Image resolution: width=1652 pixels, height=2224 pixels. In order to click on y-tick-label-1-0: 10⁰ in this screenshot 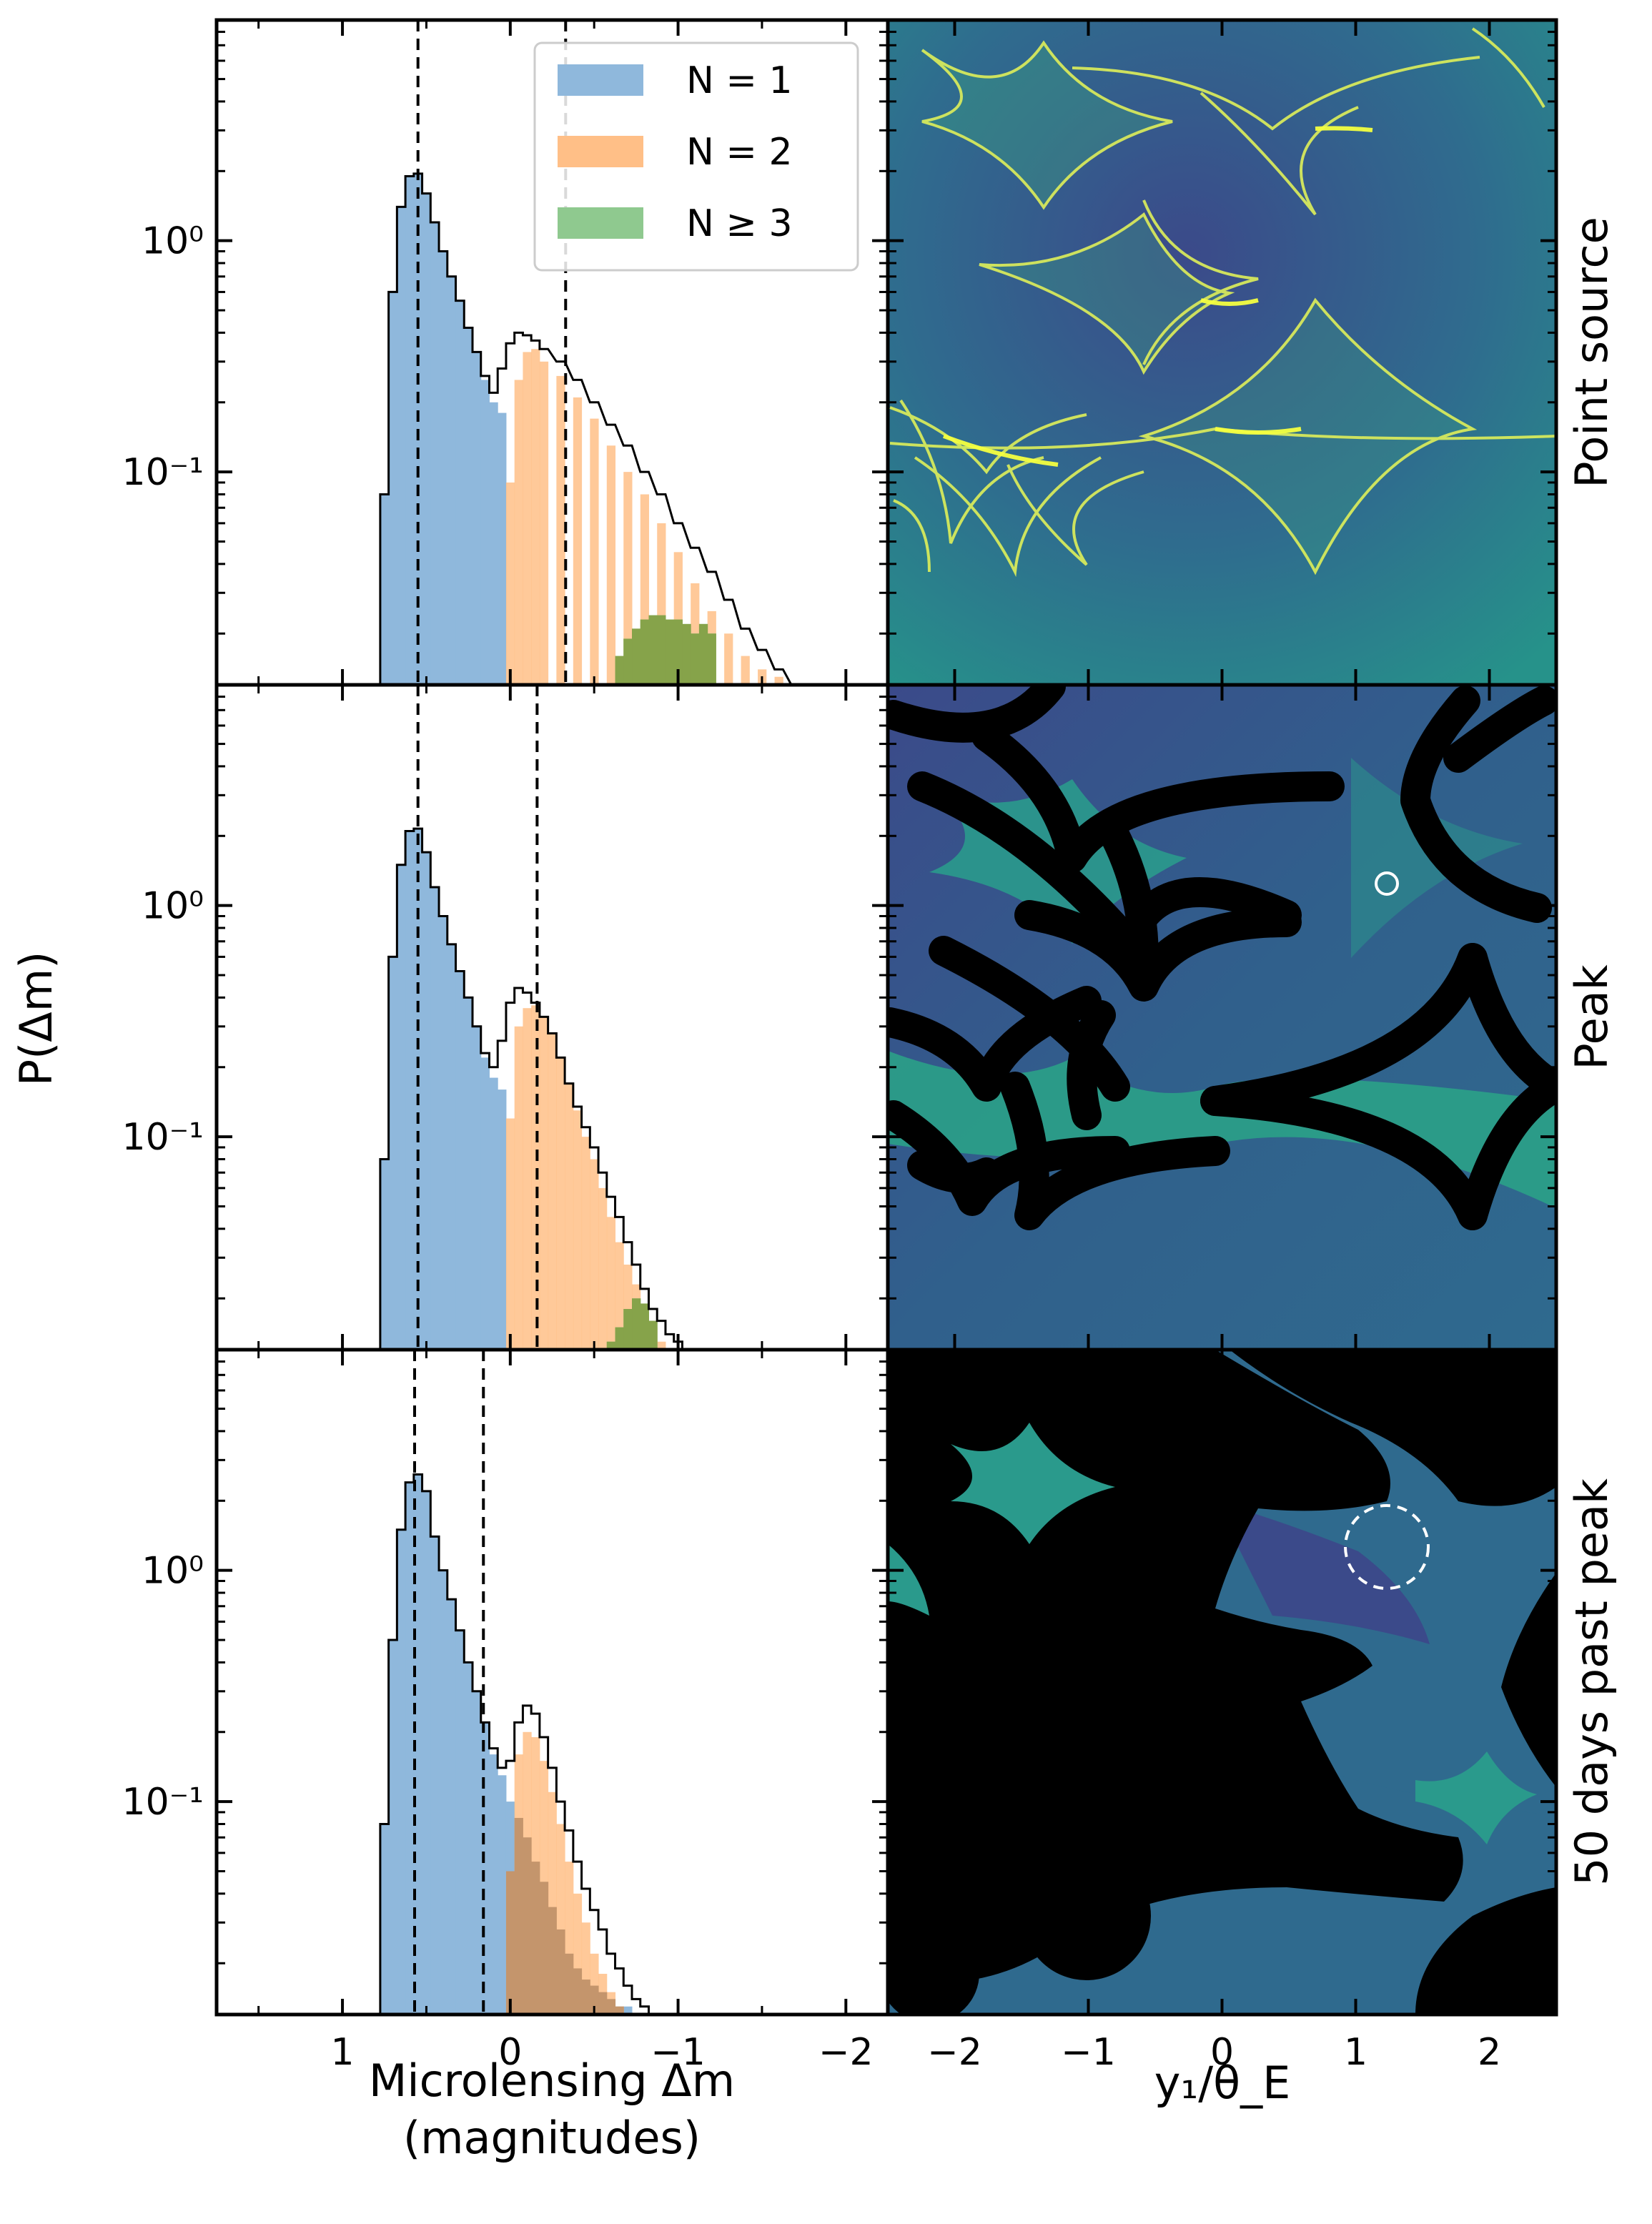, I will do `click(173, 906)`.